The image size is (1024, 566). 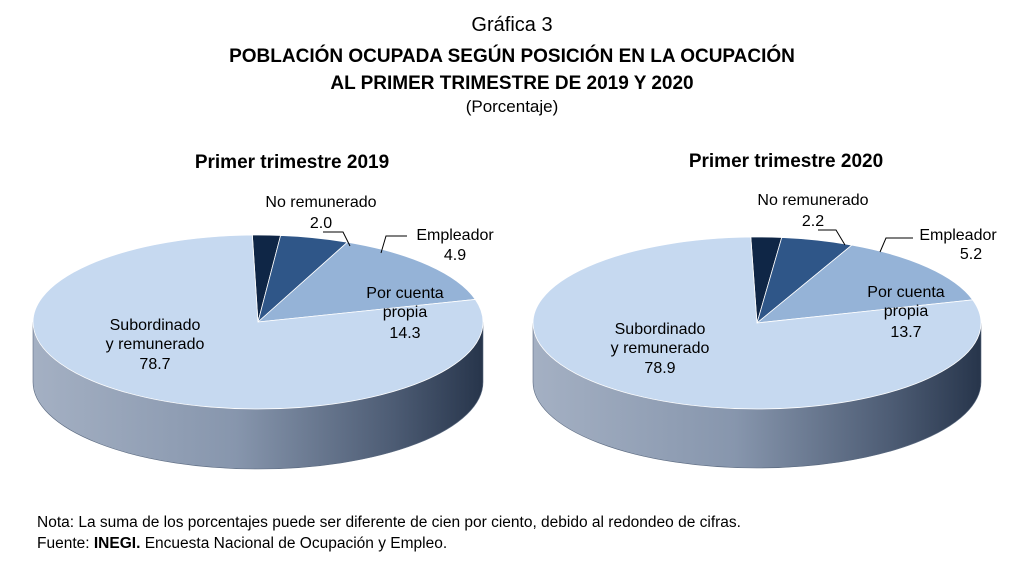 What do you see at coordinates (154, 364) in the screenshot?
I see `slice-value-subordinado-y-remunerado: 78.7` at bounding box center [154, 364].